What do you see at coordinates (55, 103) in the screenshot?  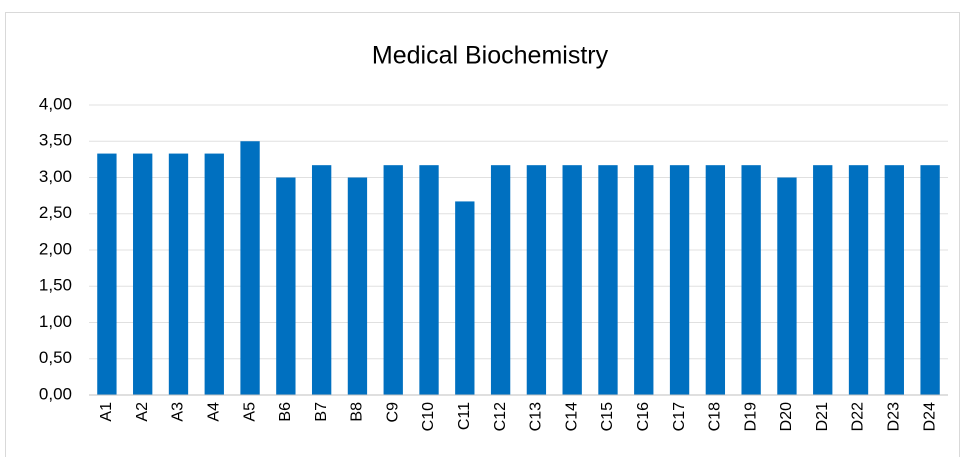 I see `y-tick-label: 4,00` at bounding box center [55, 103].